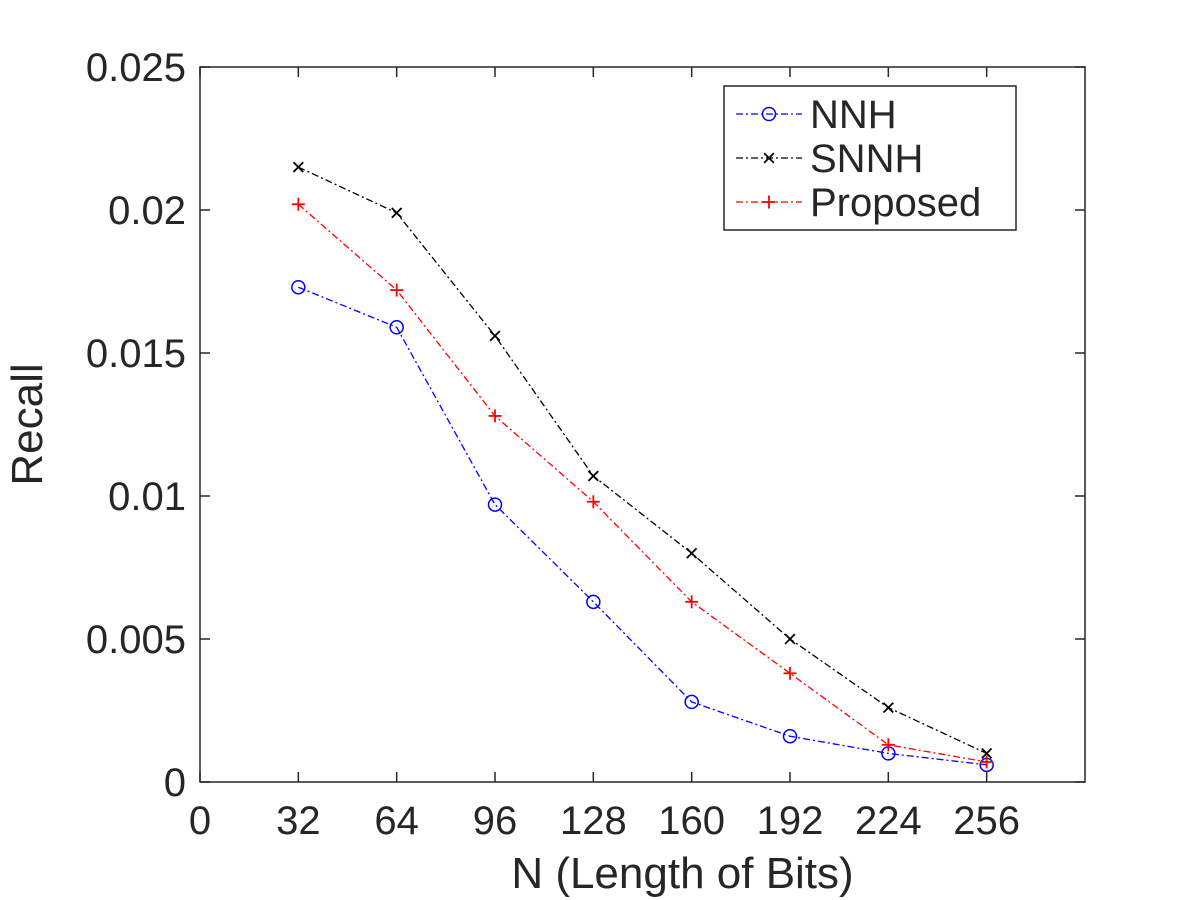  I want to click on x-tick-label: 64, so click(396, 821).